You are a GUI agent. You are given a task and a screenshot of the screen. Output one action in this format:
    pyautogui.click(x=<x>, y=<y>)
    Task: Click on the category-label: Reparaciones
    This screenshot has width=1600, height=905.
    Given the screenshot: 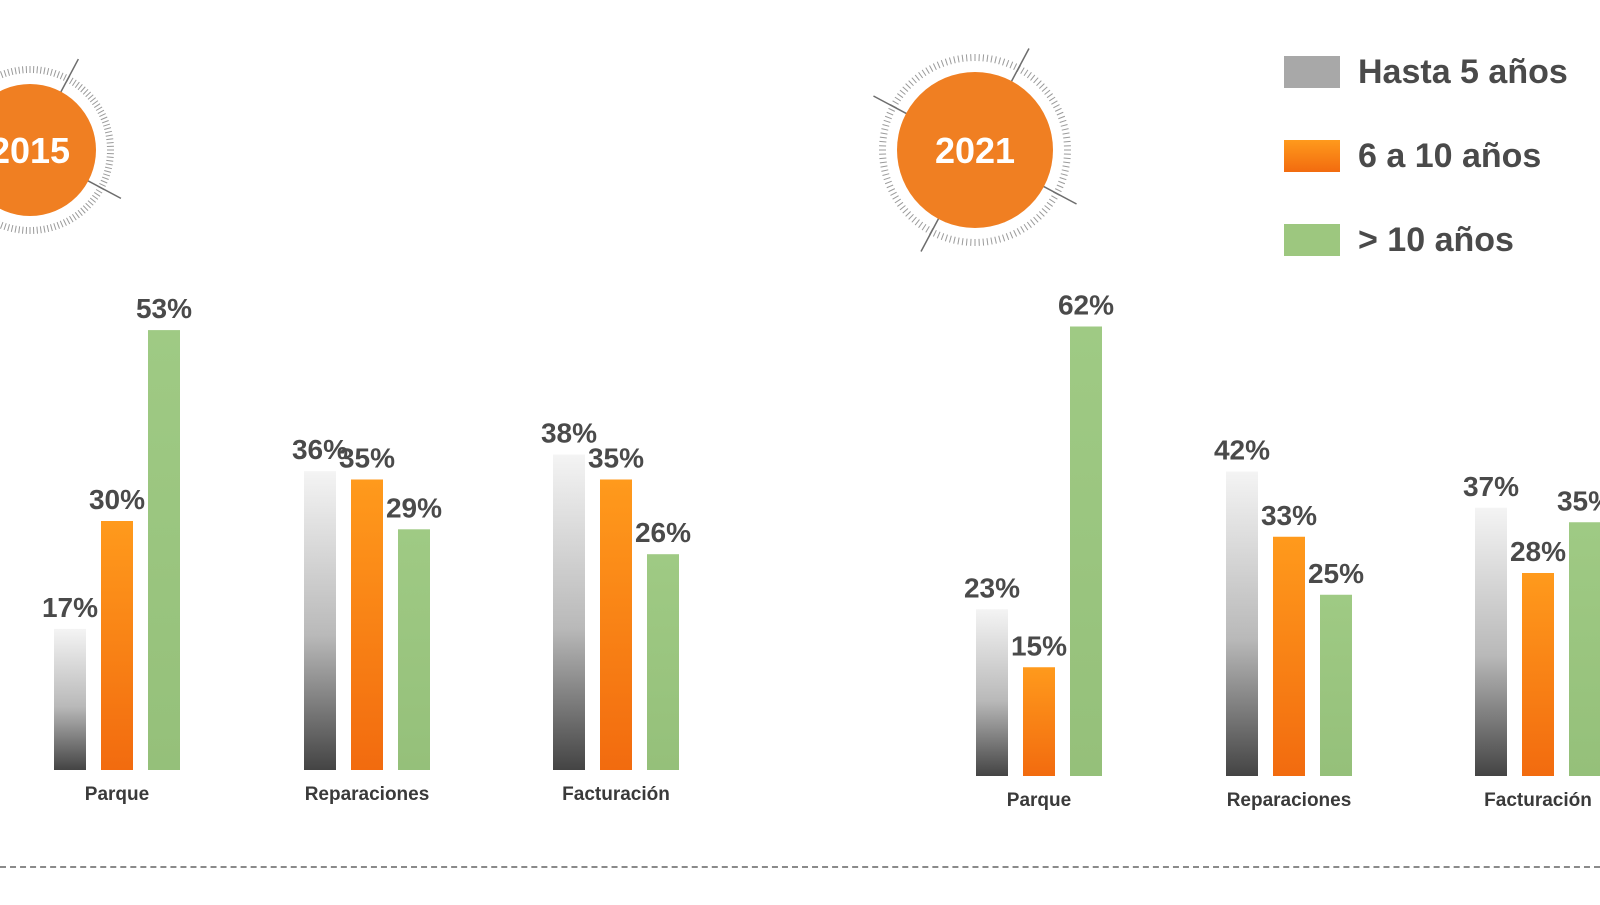 What is the action you would take?
    pyautogui.click(x=367, y=794)
    